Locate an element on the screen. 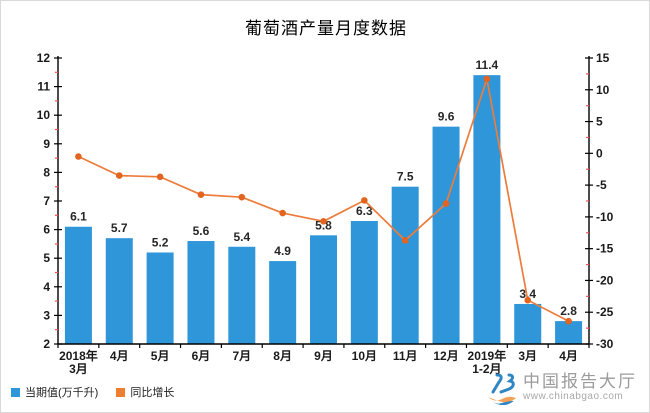 This screenshot has height=413, width=650. chinabgao-logo-icon is located at coordinates (502, 389).